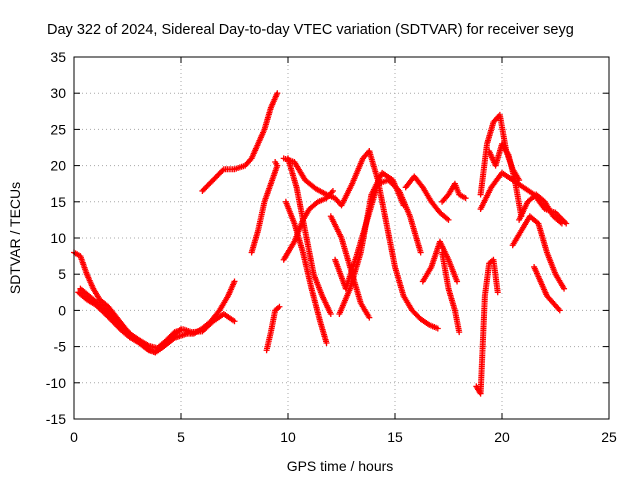 The width and height of the screenshot is (640, 485). What do you see at coordinates (308, 225) in the screenshot?
I see `series-arc-i` at bounding box center [308, 225].